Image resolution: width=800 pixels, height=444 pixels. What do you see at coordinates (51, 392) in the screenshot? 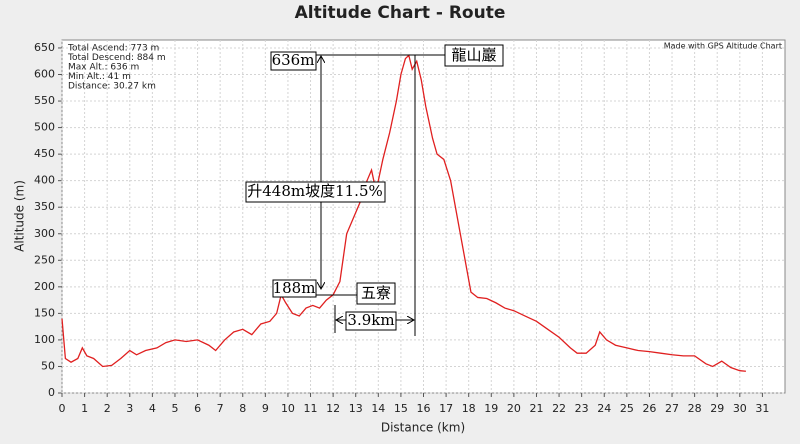
I see `y-tick-label: 0` at bounding box center [51, 392].